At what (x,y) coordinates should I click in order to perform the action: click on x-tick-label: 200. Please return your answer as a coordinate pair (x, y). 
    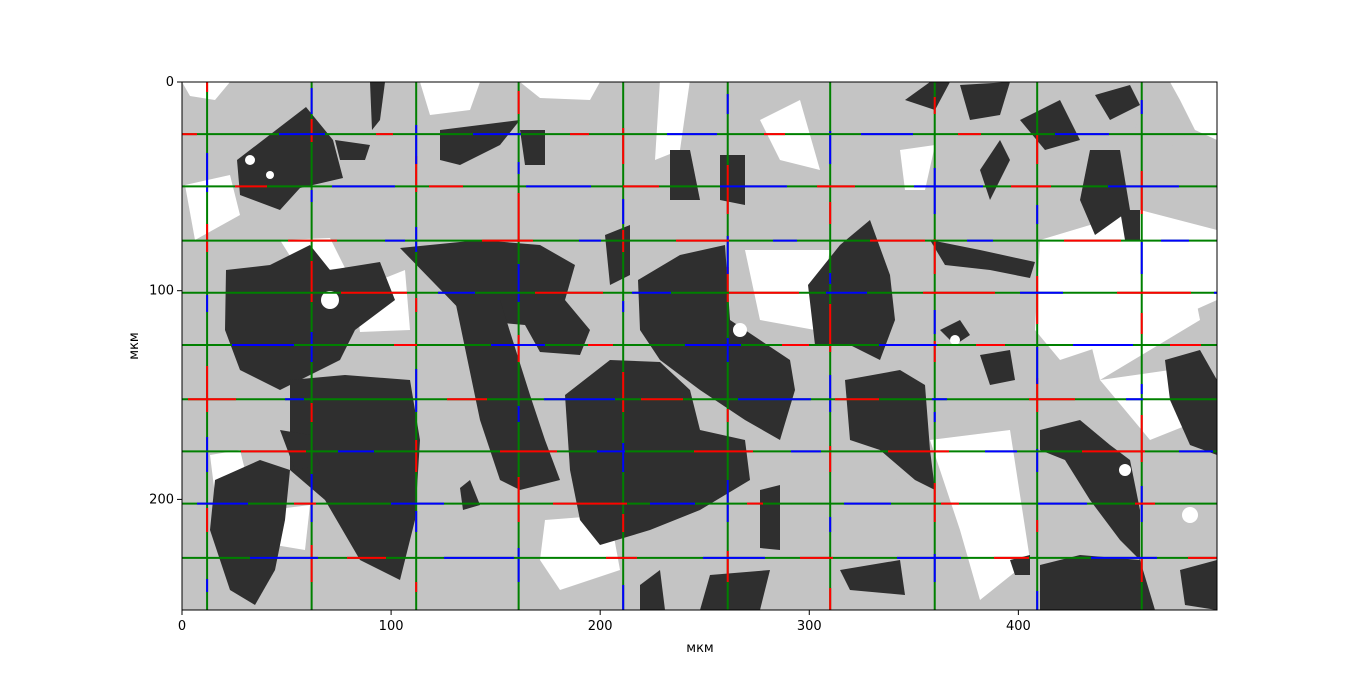
    Looking at the image, I should click on (600, 626).